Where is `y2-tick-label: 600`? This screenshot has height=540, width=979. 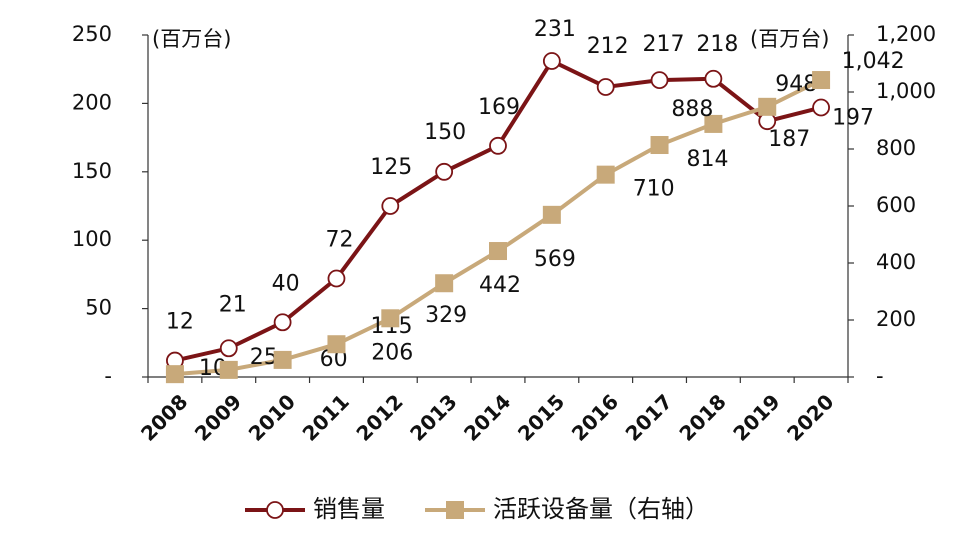 y2-tick-label: 600 is located at coordinates (896, 205).